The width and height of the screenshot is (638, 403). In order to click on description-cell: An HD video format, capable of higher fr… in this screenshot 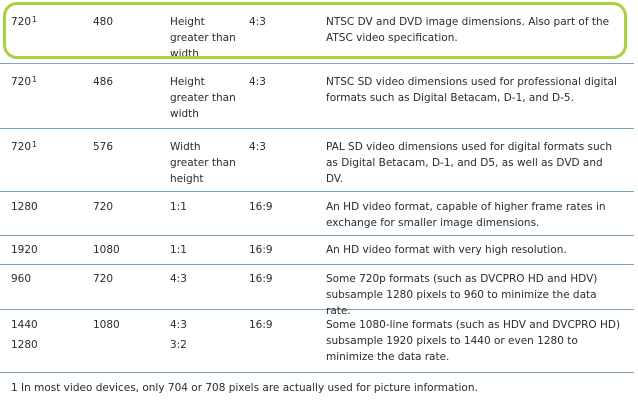, I will do `click(466, 215)`.